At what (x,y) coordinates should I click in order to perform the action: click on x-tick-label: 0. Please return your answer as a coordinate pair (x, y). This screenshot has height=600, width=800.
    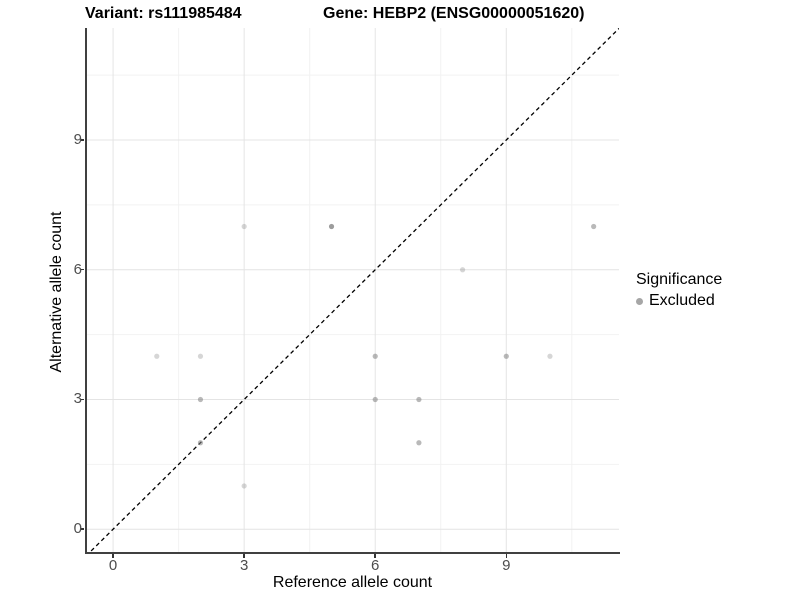
    Looking at the image, I should click on (113, 565).